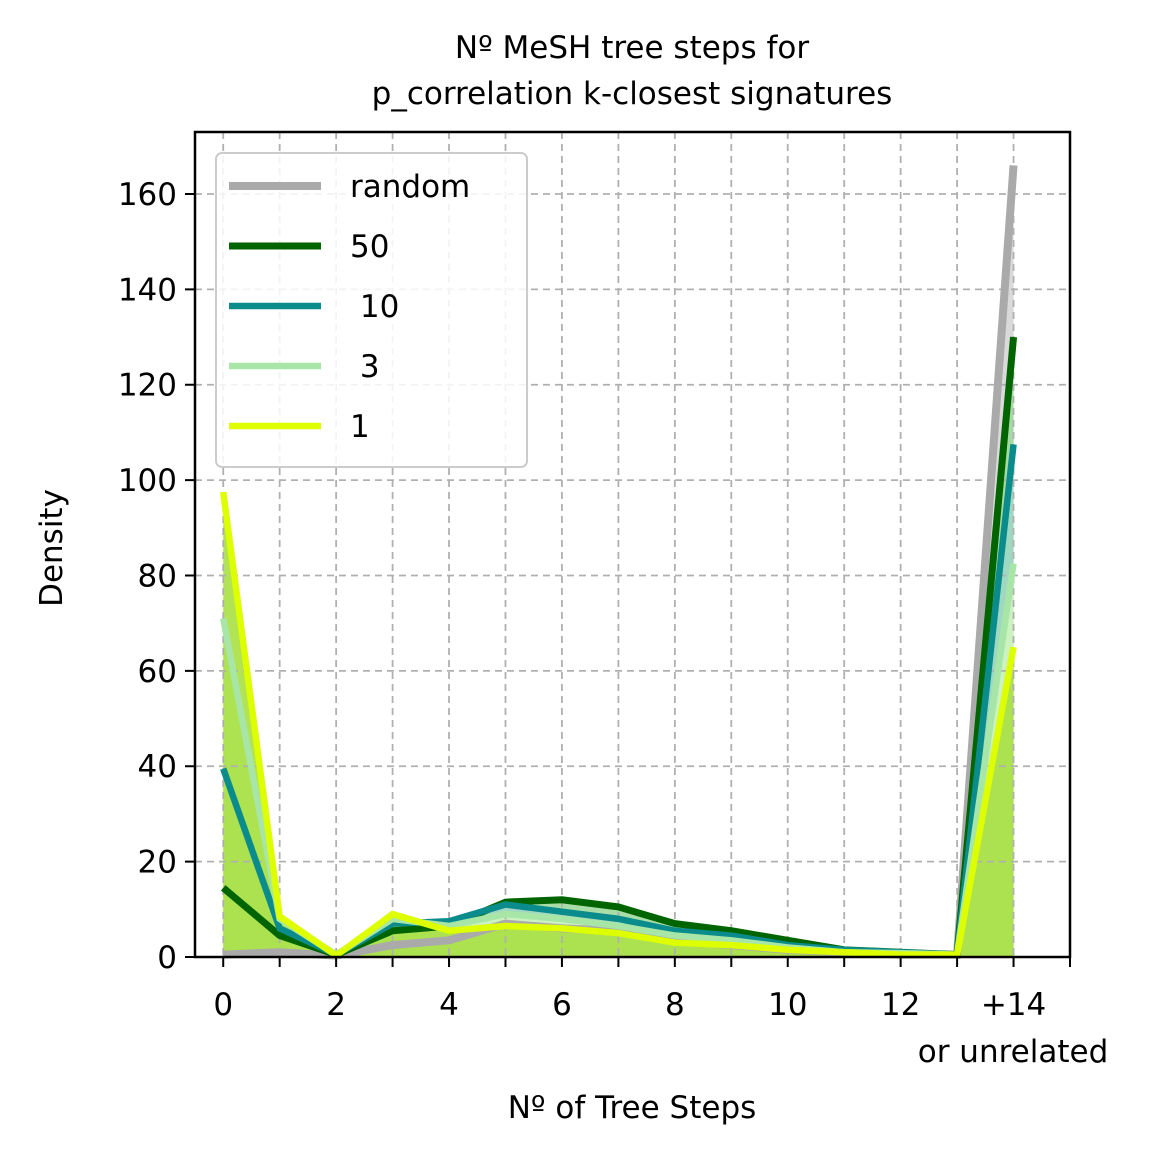 This screenshot has width=1170, height=1159. What do you see at coordinates (900, 1005) in the screenshot?
I see `x-tick-label: 12` at bounding box center [900, 1005].